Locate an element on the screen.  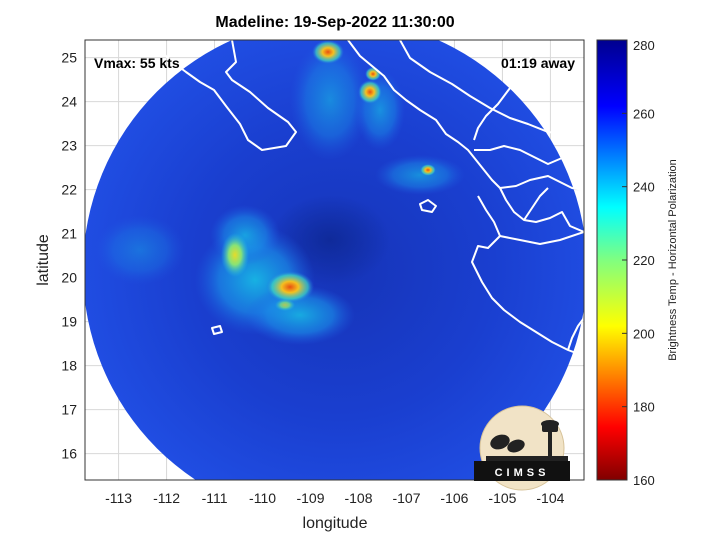
lat-tick-label: 24 is located at coordinates (69, 102).